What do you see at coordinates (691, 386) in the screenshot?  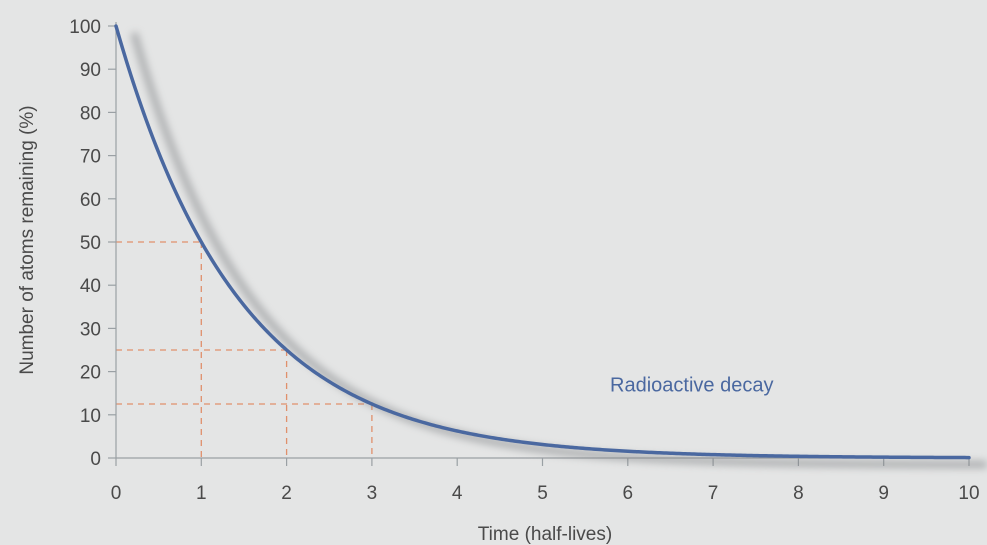 I see `curve-annotation: Radioactive decay` at bounding box center [691, 386].